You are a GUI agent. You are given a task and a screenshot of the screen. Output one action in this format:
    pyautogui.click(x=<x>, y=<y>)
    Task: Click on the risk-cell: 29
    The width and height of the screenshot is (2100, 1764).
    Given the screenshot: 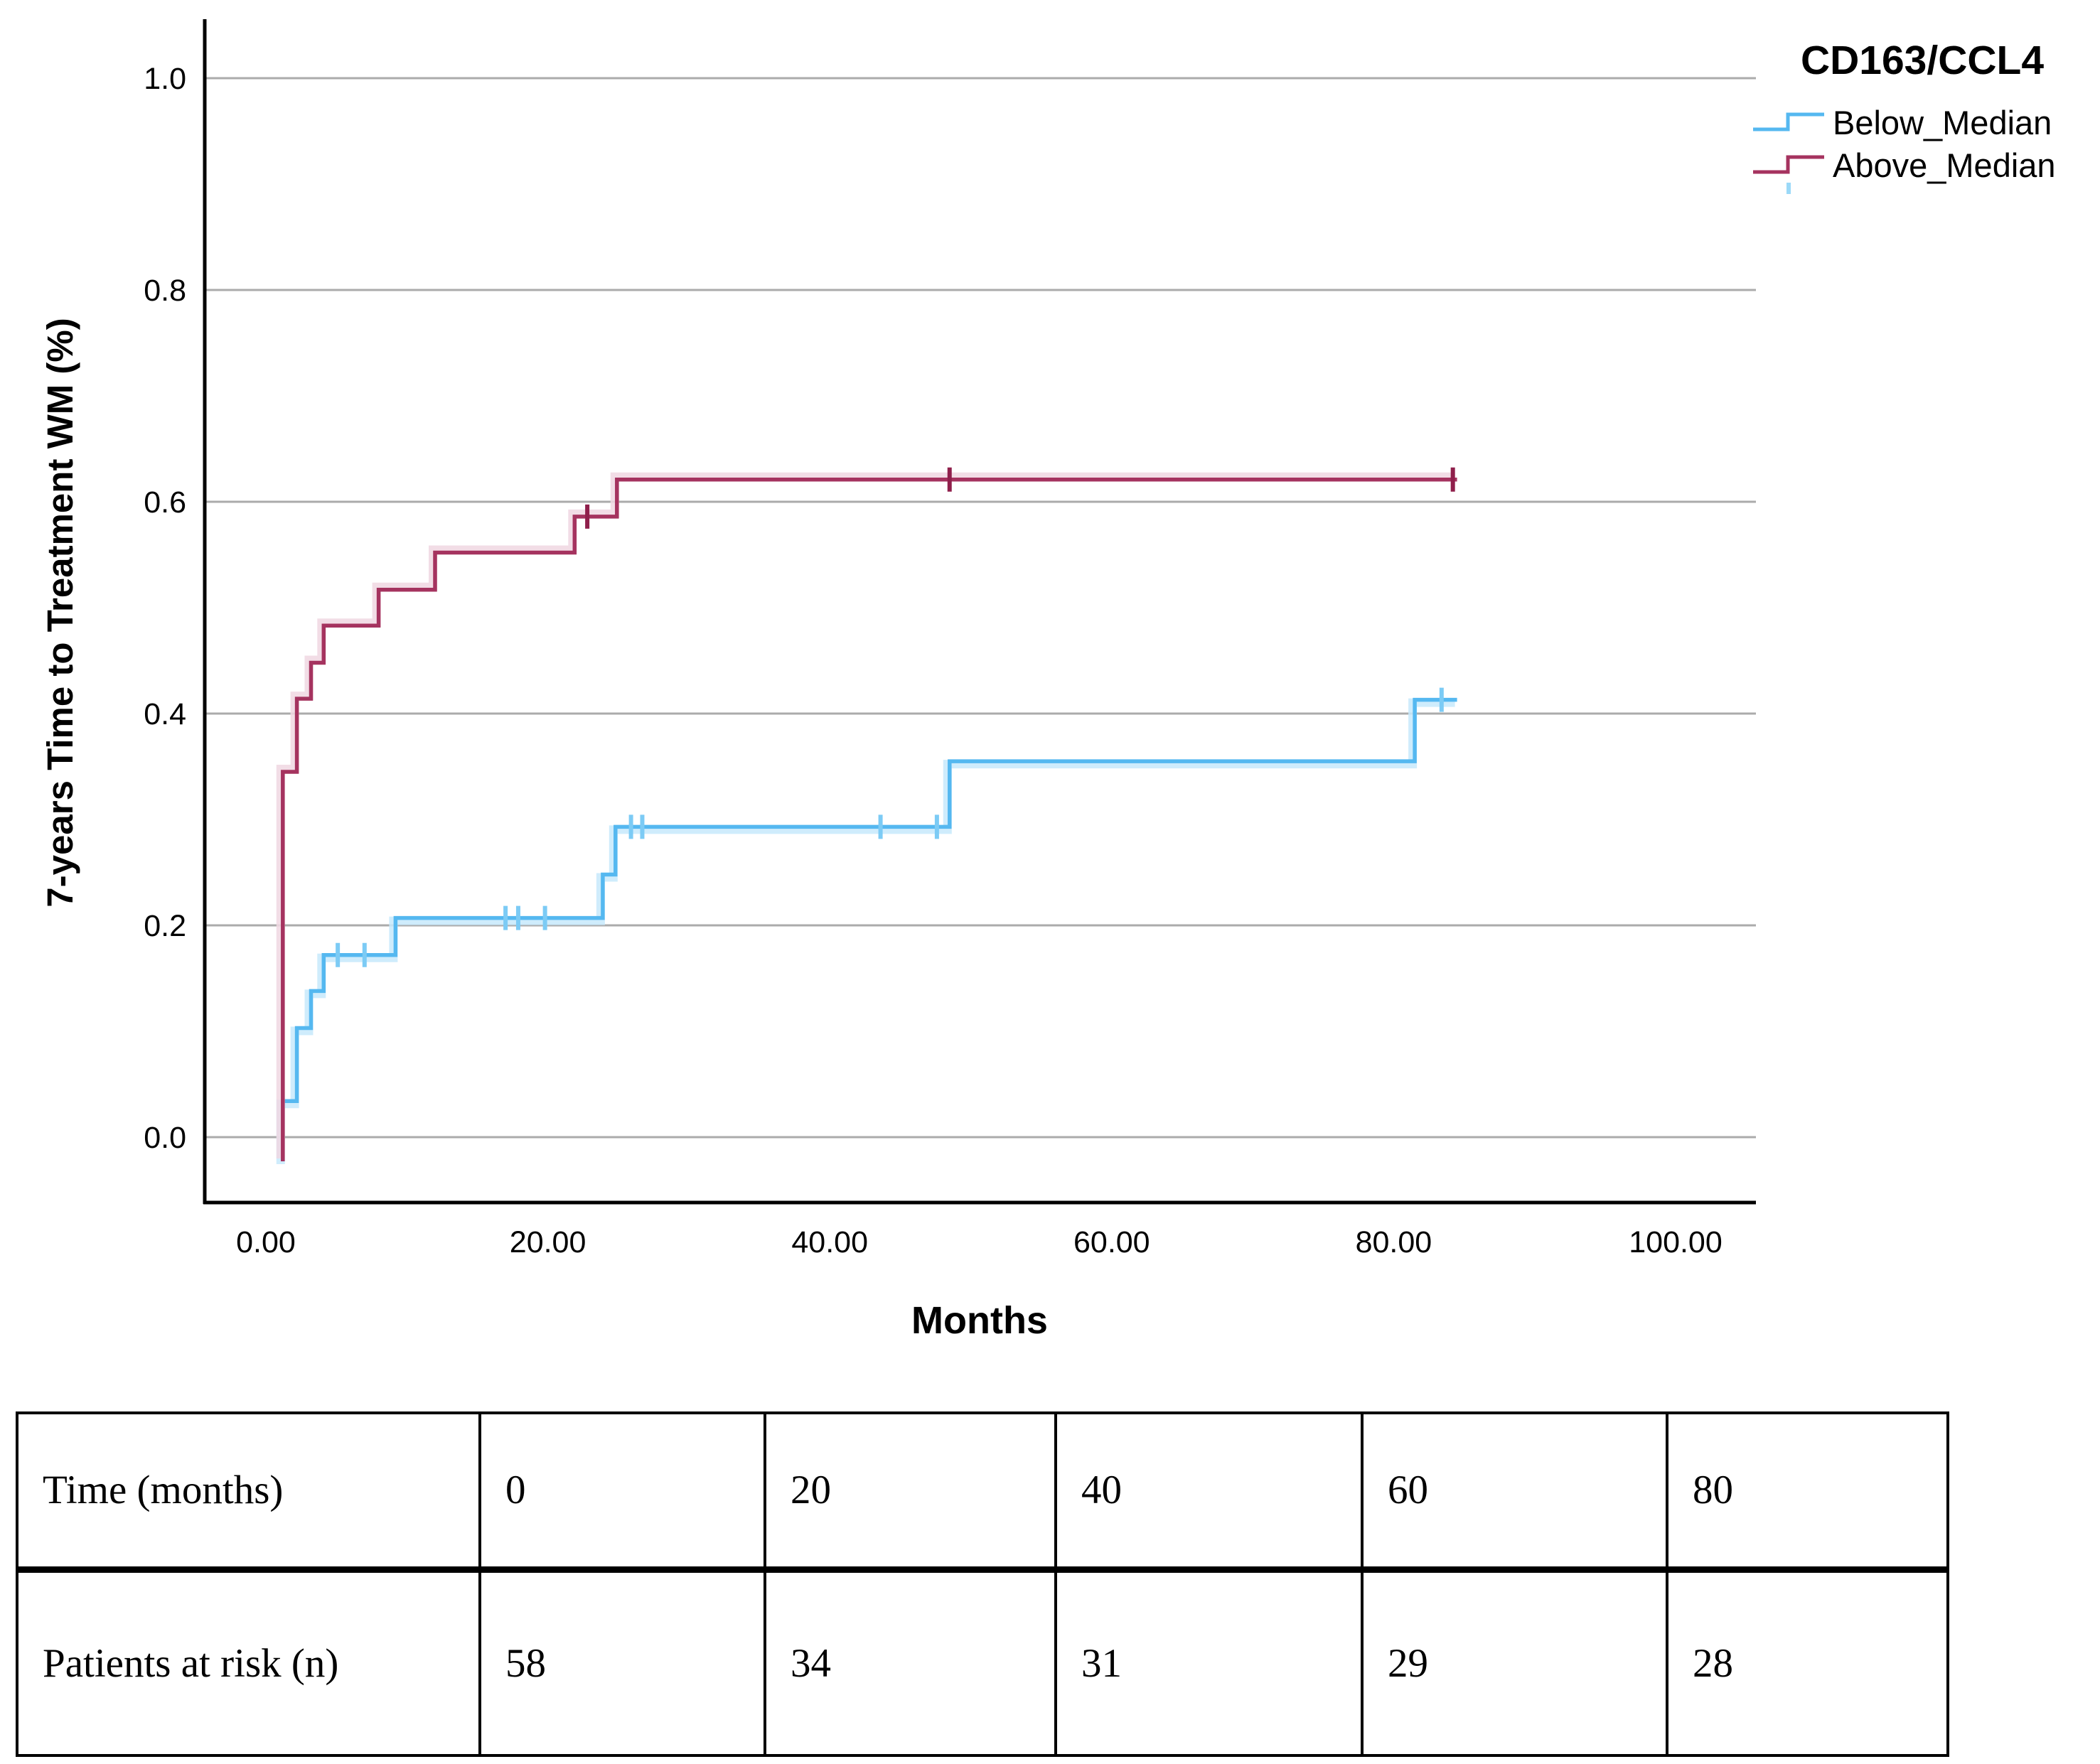 What is the action you would take?
    pyautogui.click(x=1515, y=1662)
    